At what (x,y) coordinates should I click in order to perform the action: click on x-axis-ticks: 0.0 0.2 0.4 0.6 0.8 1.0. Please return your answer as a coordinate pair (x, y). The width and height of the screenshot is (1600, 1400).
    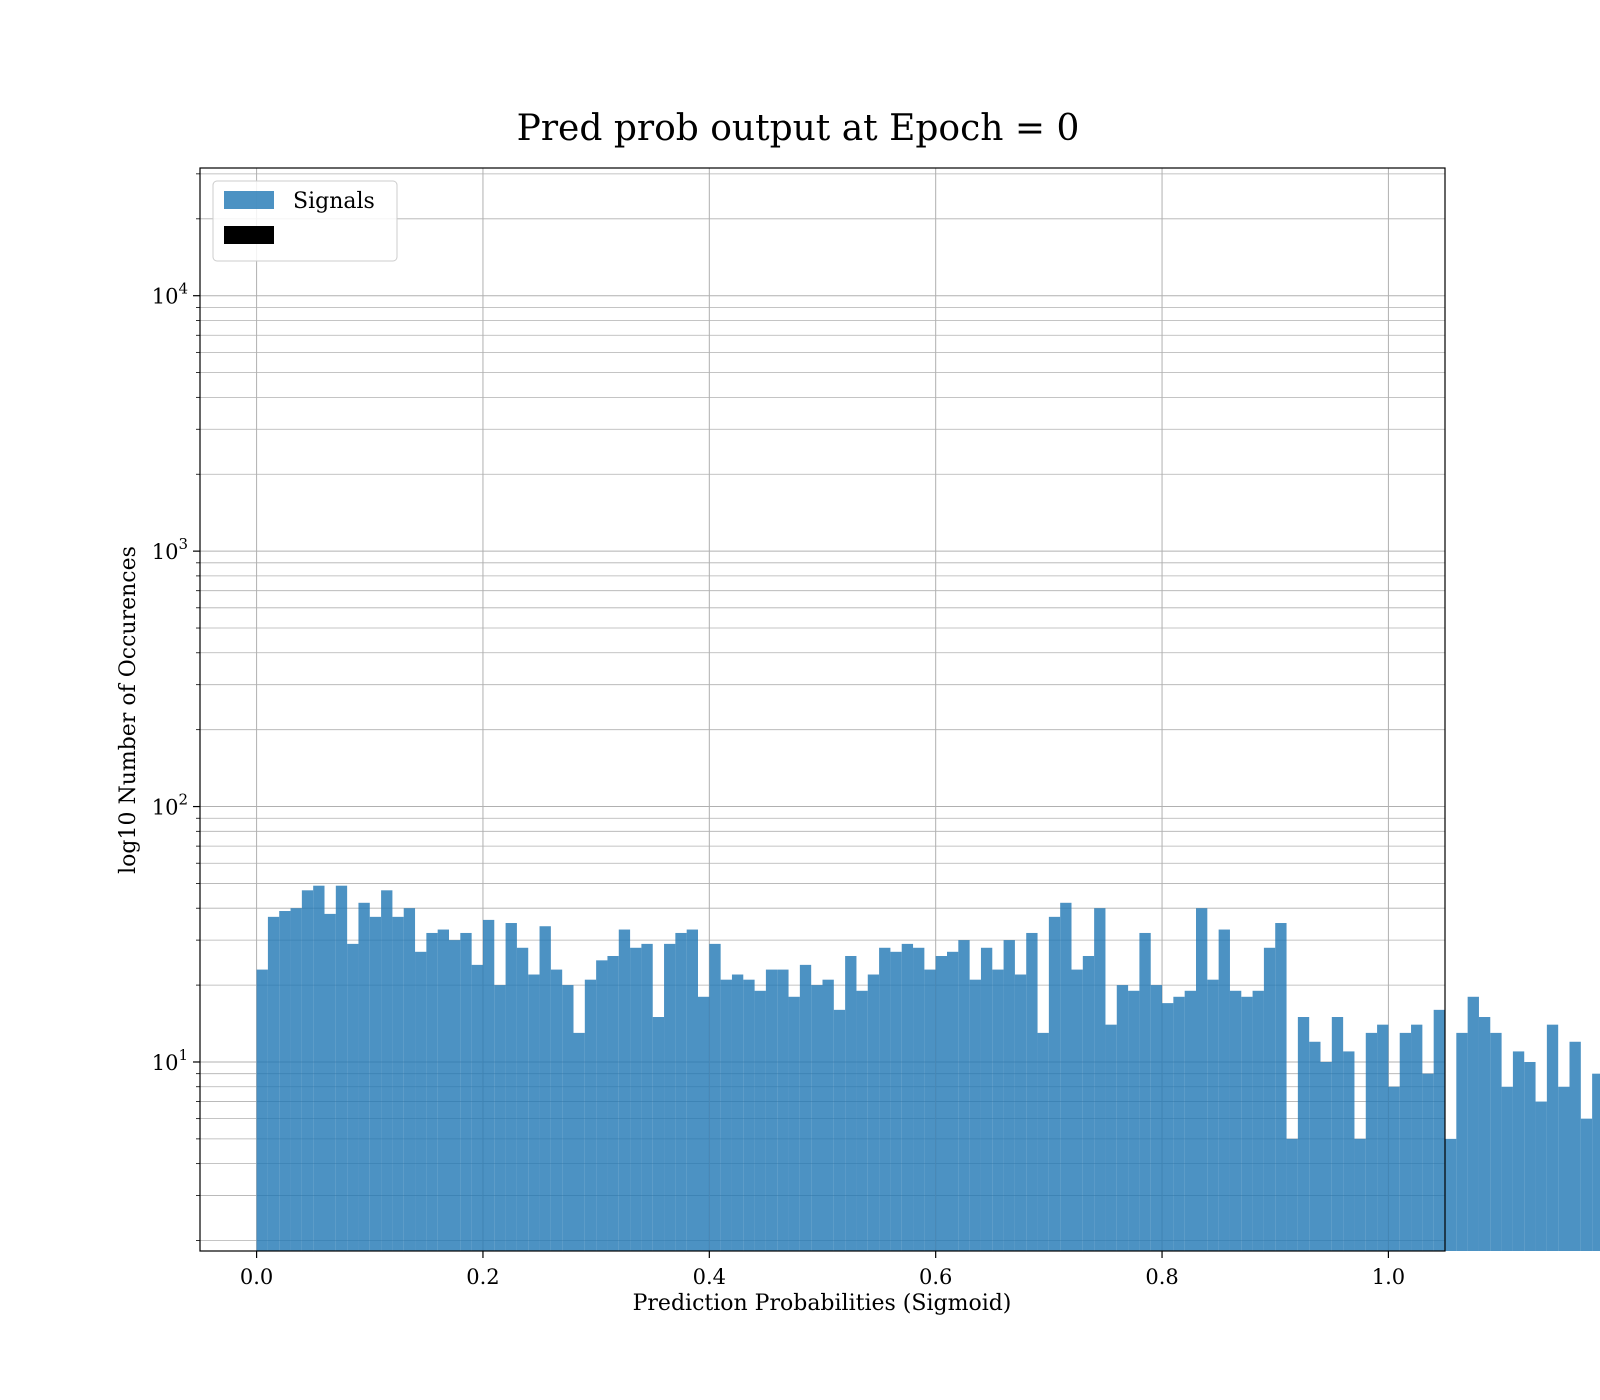
    Looking at the image, I should click on (822, 1270).